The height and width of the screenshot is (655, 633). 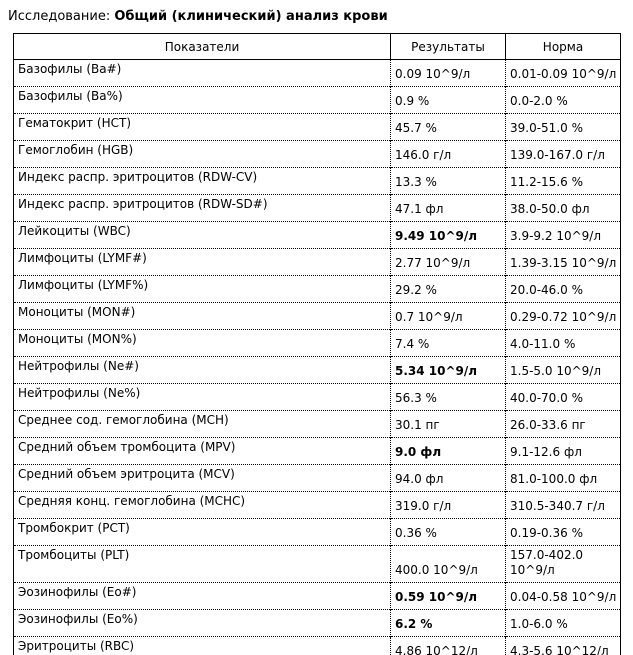 What do you see at coordinates (251, 16) in the screenshot?
I see `study-name: Общий (клинический) анализ крови` at bounding box center [251, 16].